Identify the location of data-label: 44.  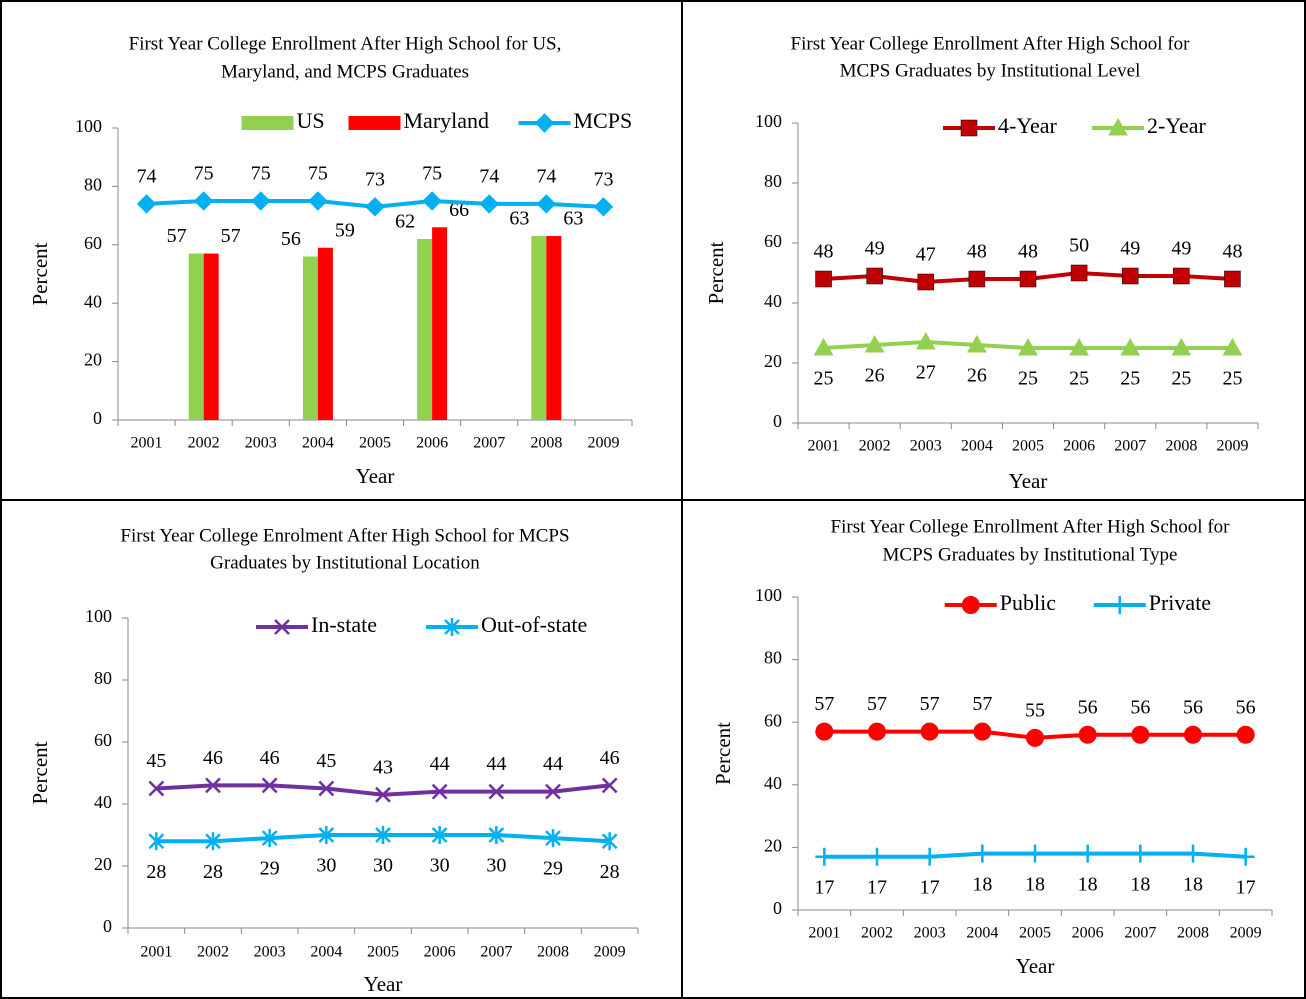
(553, 764).